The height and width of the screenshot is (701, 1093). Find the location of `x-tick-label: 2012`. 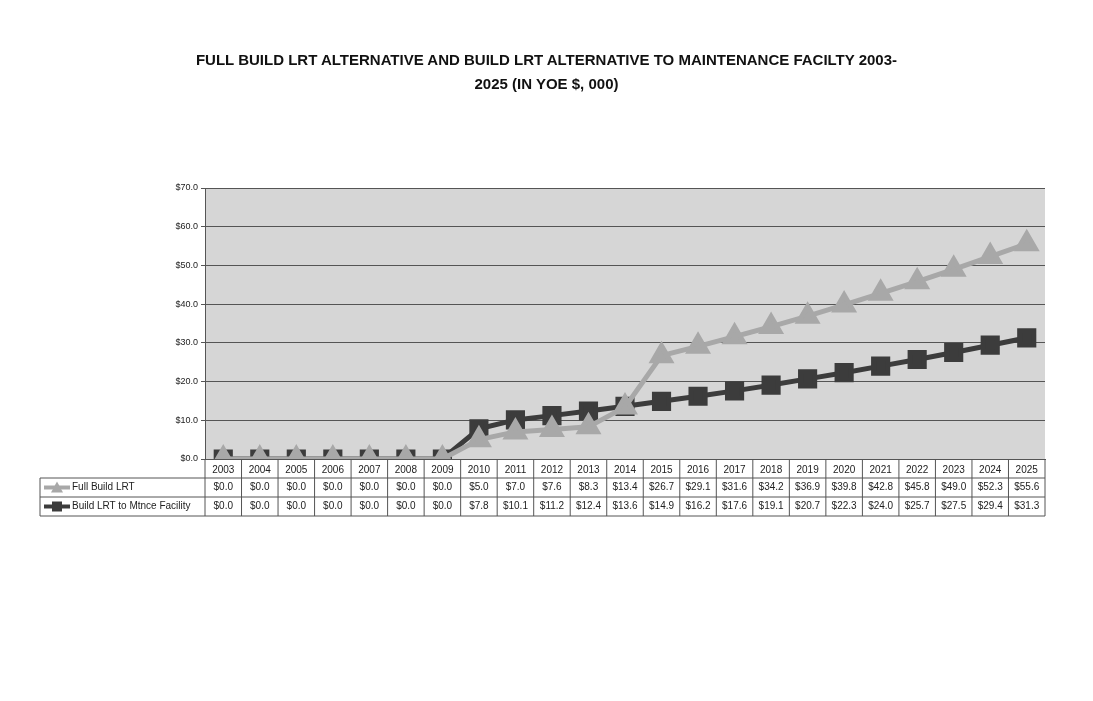

x-tick-label: 2012 is located at coordinates (552, 469).